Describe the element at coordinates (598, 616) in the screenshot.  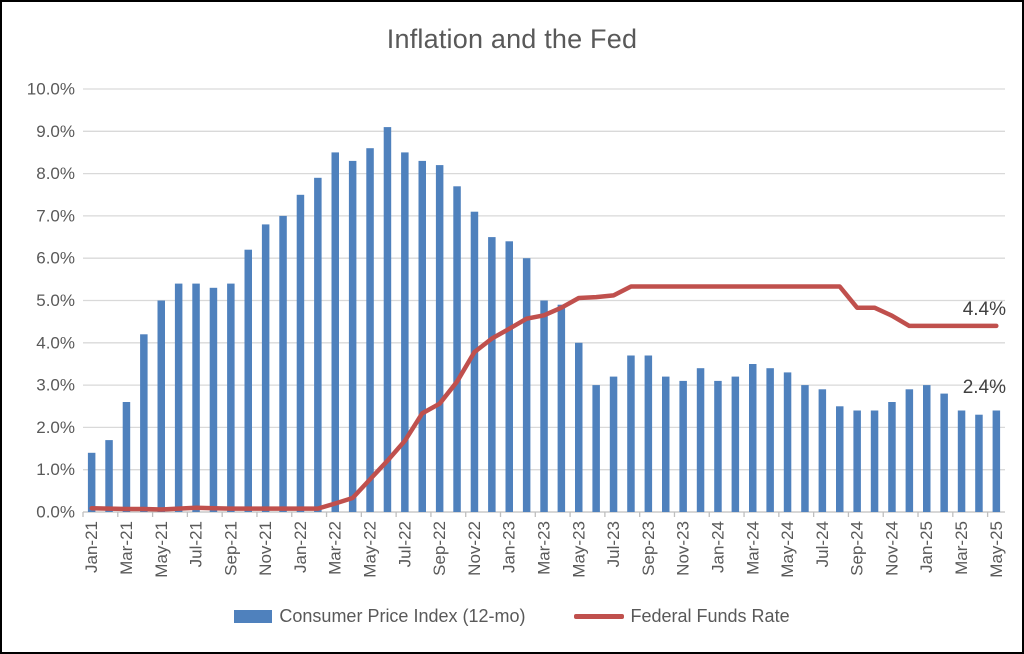
I see `ffr-line-swatch-icon` at that location.